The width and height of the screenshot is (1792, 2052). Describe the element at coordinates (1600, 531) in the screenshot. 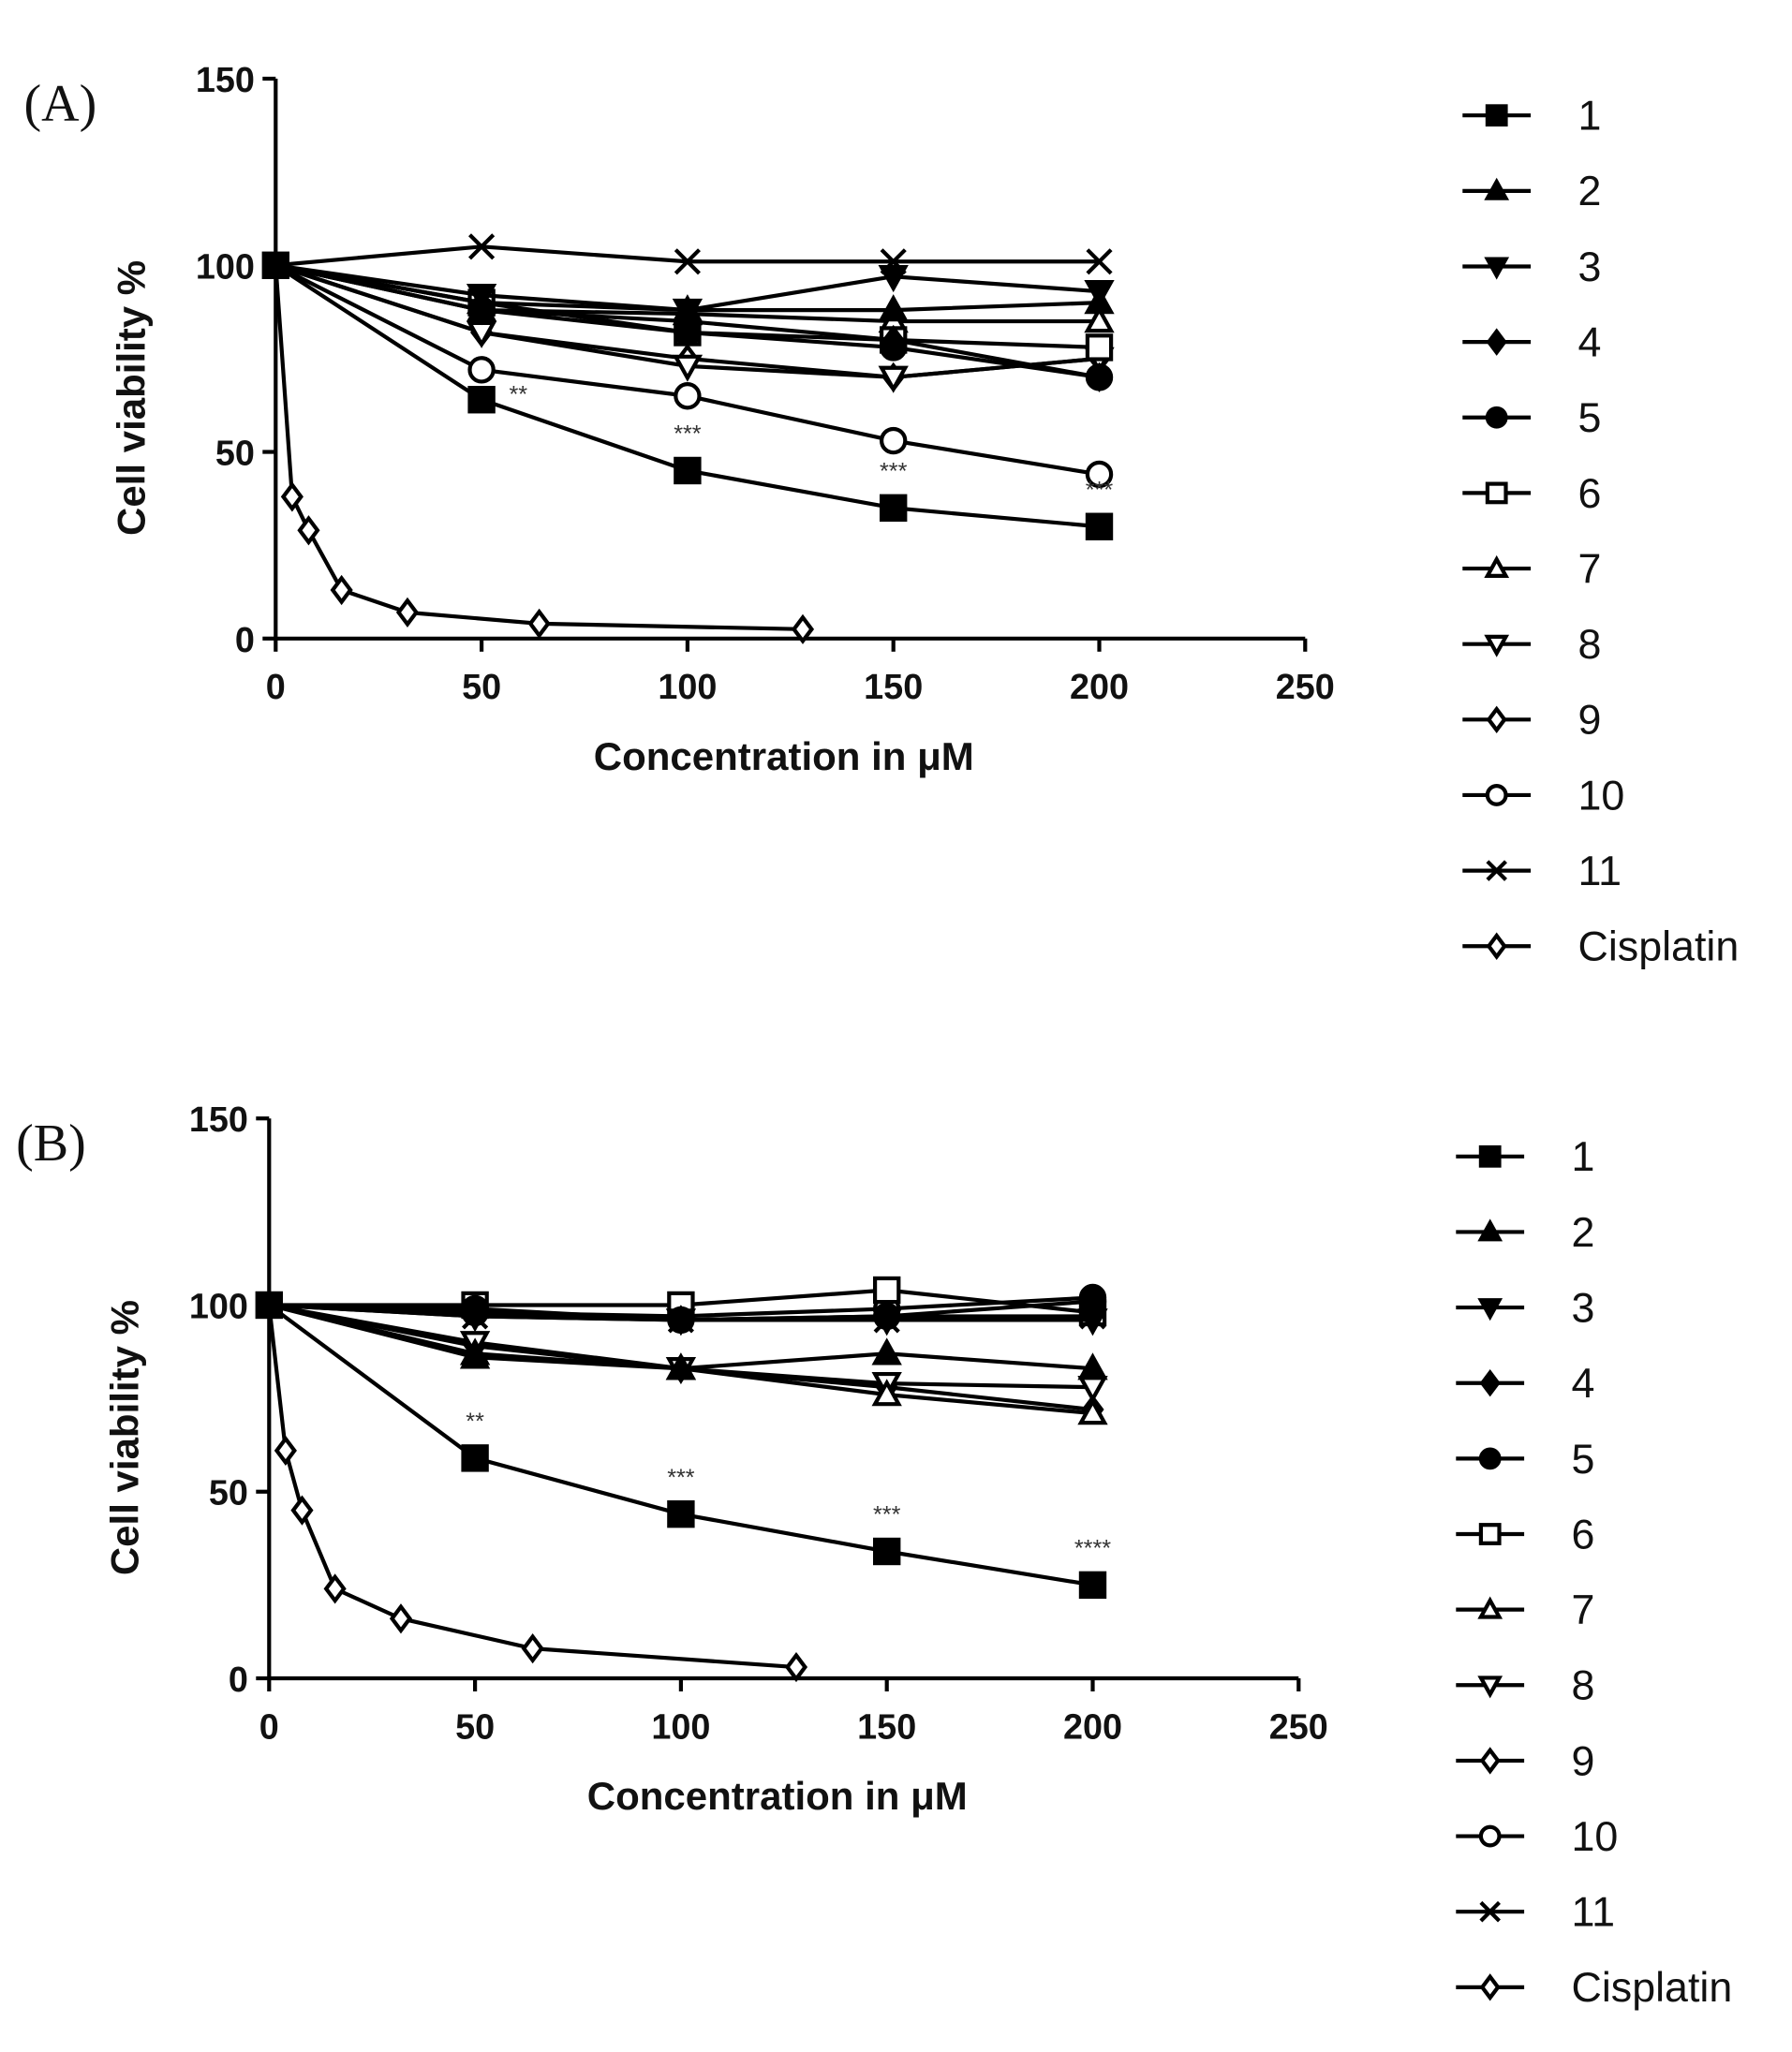

I see `legend: 1 2 3 4 5 6 7 8 9 10 11 Cisplatin` at that location.